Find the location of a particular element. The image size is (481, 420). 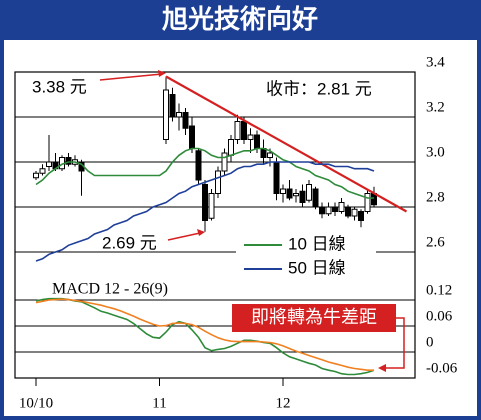

y-tick-label: 3.0 is located at coordinates (435, 152).